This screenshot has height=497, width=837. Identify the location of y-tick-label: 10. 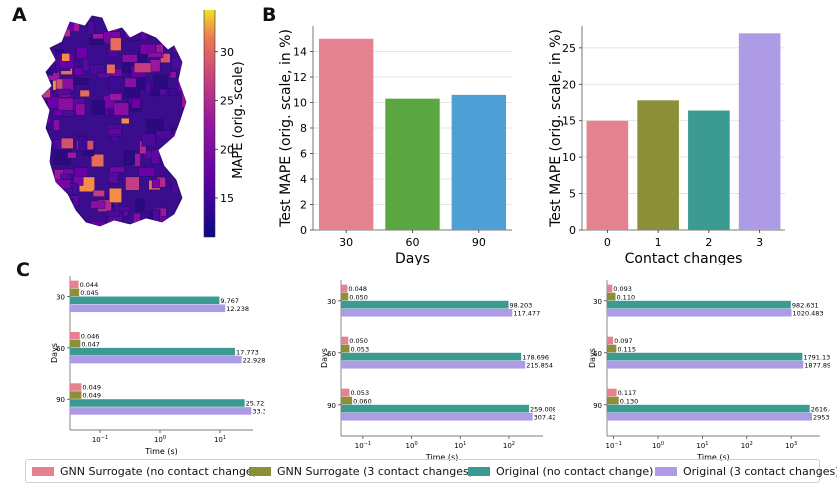
(569, 157).